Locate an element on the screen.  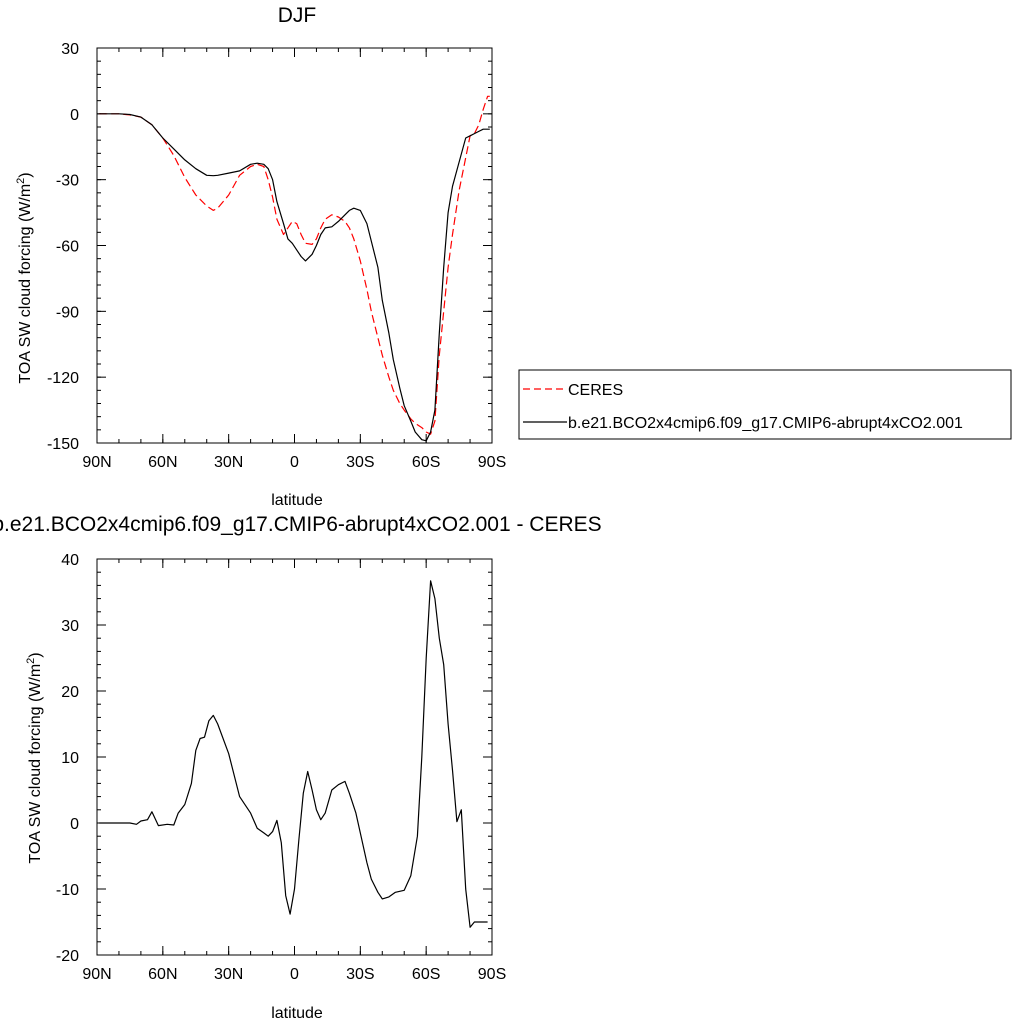
legend-box is located at coordinates (765, 404).